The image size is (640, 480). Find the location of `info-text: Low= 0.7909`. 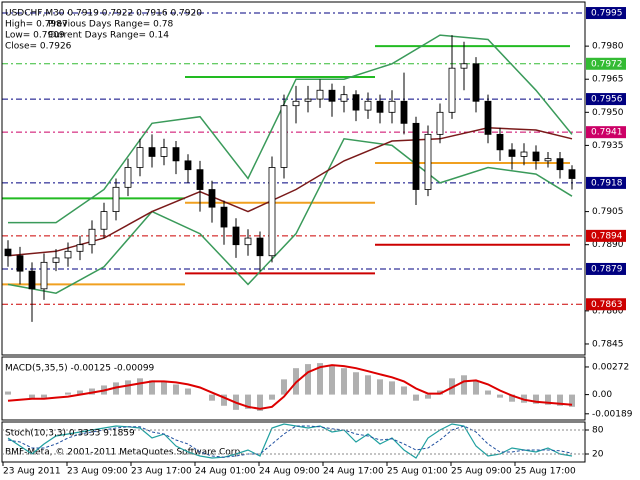

info-text: Low= 0.7909 is located at coordinates (35, 36).